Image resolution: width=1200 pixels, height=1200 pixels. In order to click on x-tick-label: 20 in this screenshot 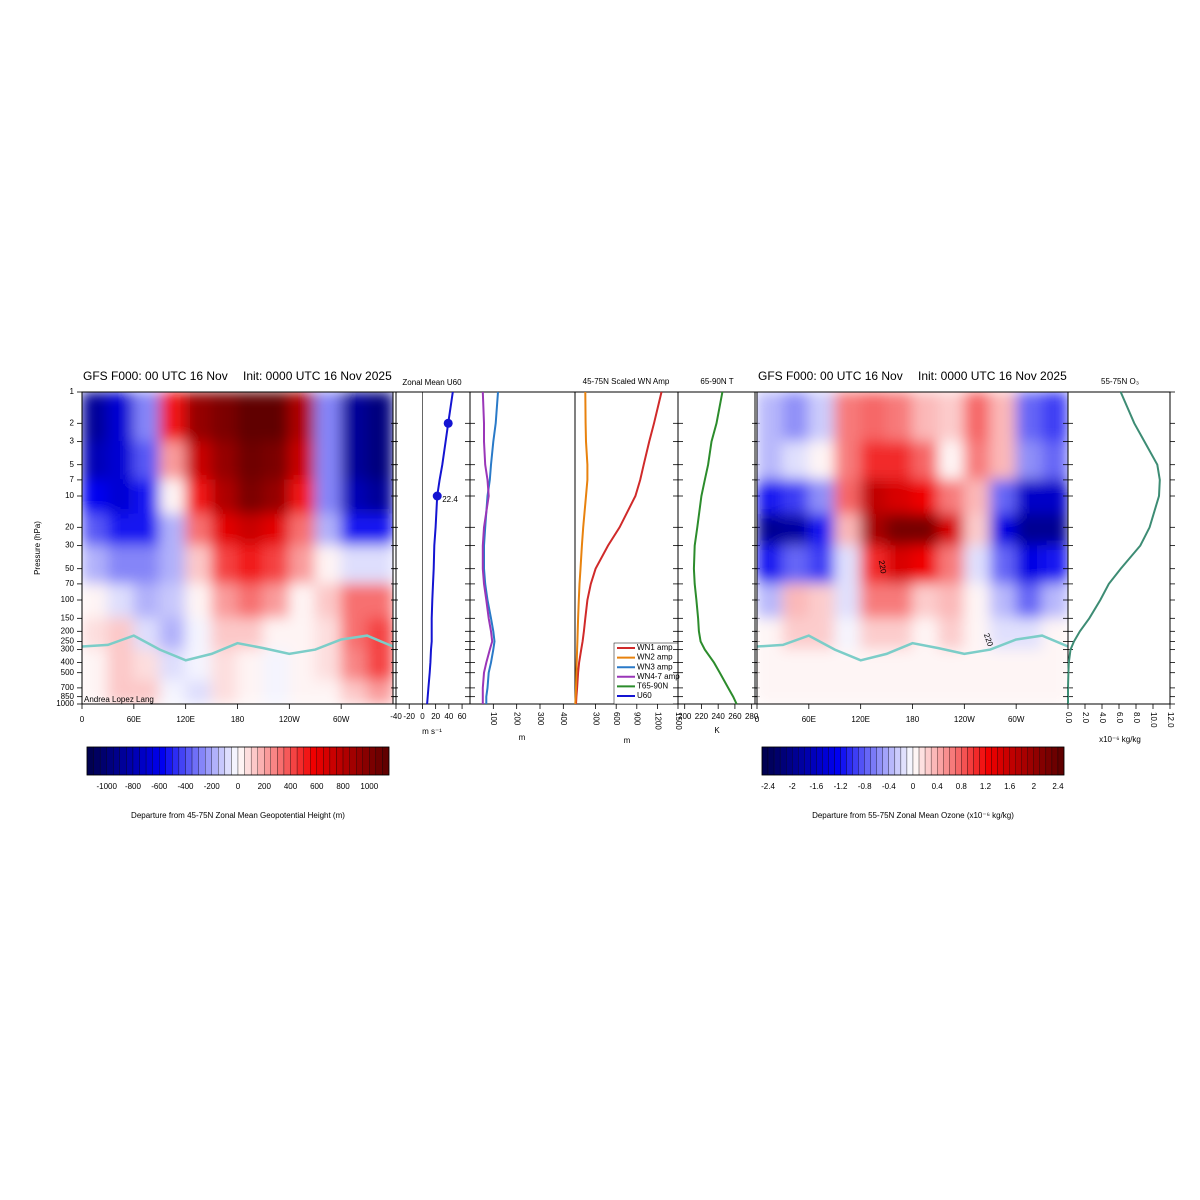, I will do `click(435, 716)`.